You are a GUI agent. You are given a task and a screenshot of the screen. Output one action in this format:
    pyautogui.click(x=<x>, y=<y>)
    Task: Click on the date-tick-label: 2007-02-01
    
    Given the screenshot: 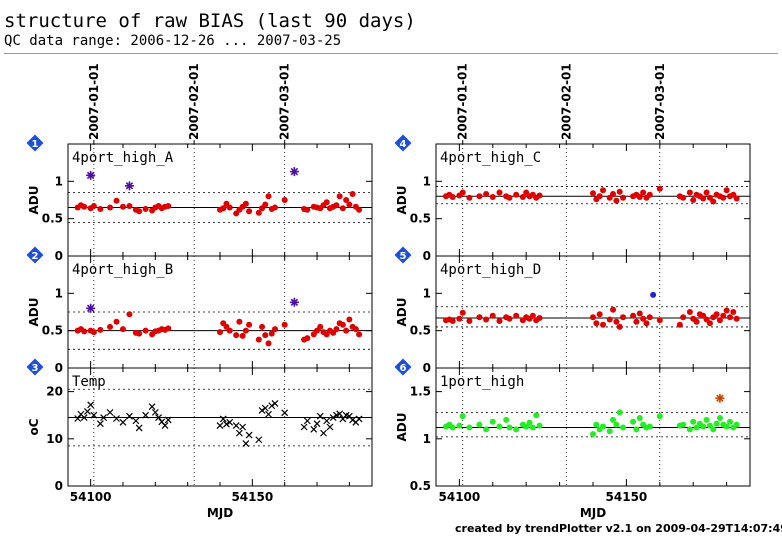 What is the action you would take?
    pyautogui.click(x=194, y=101)
    